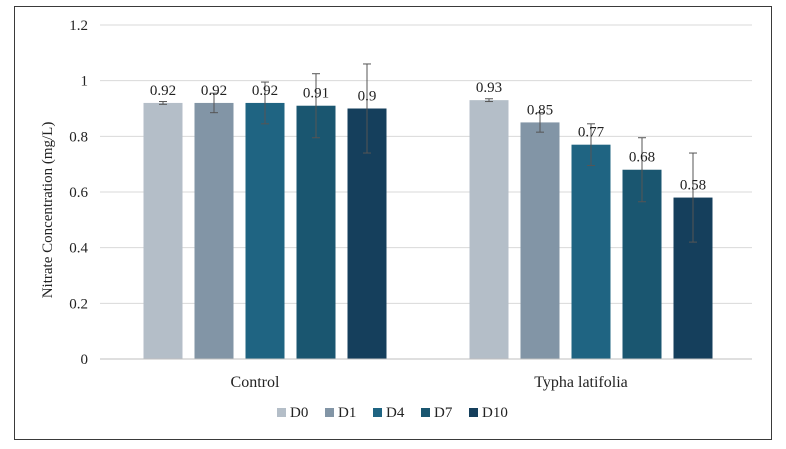  Describe the element at coordinates (78, 193) in the screenshot. I see `y-tick-label: 0.6` at that location.